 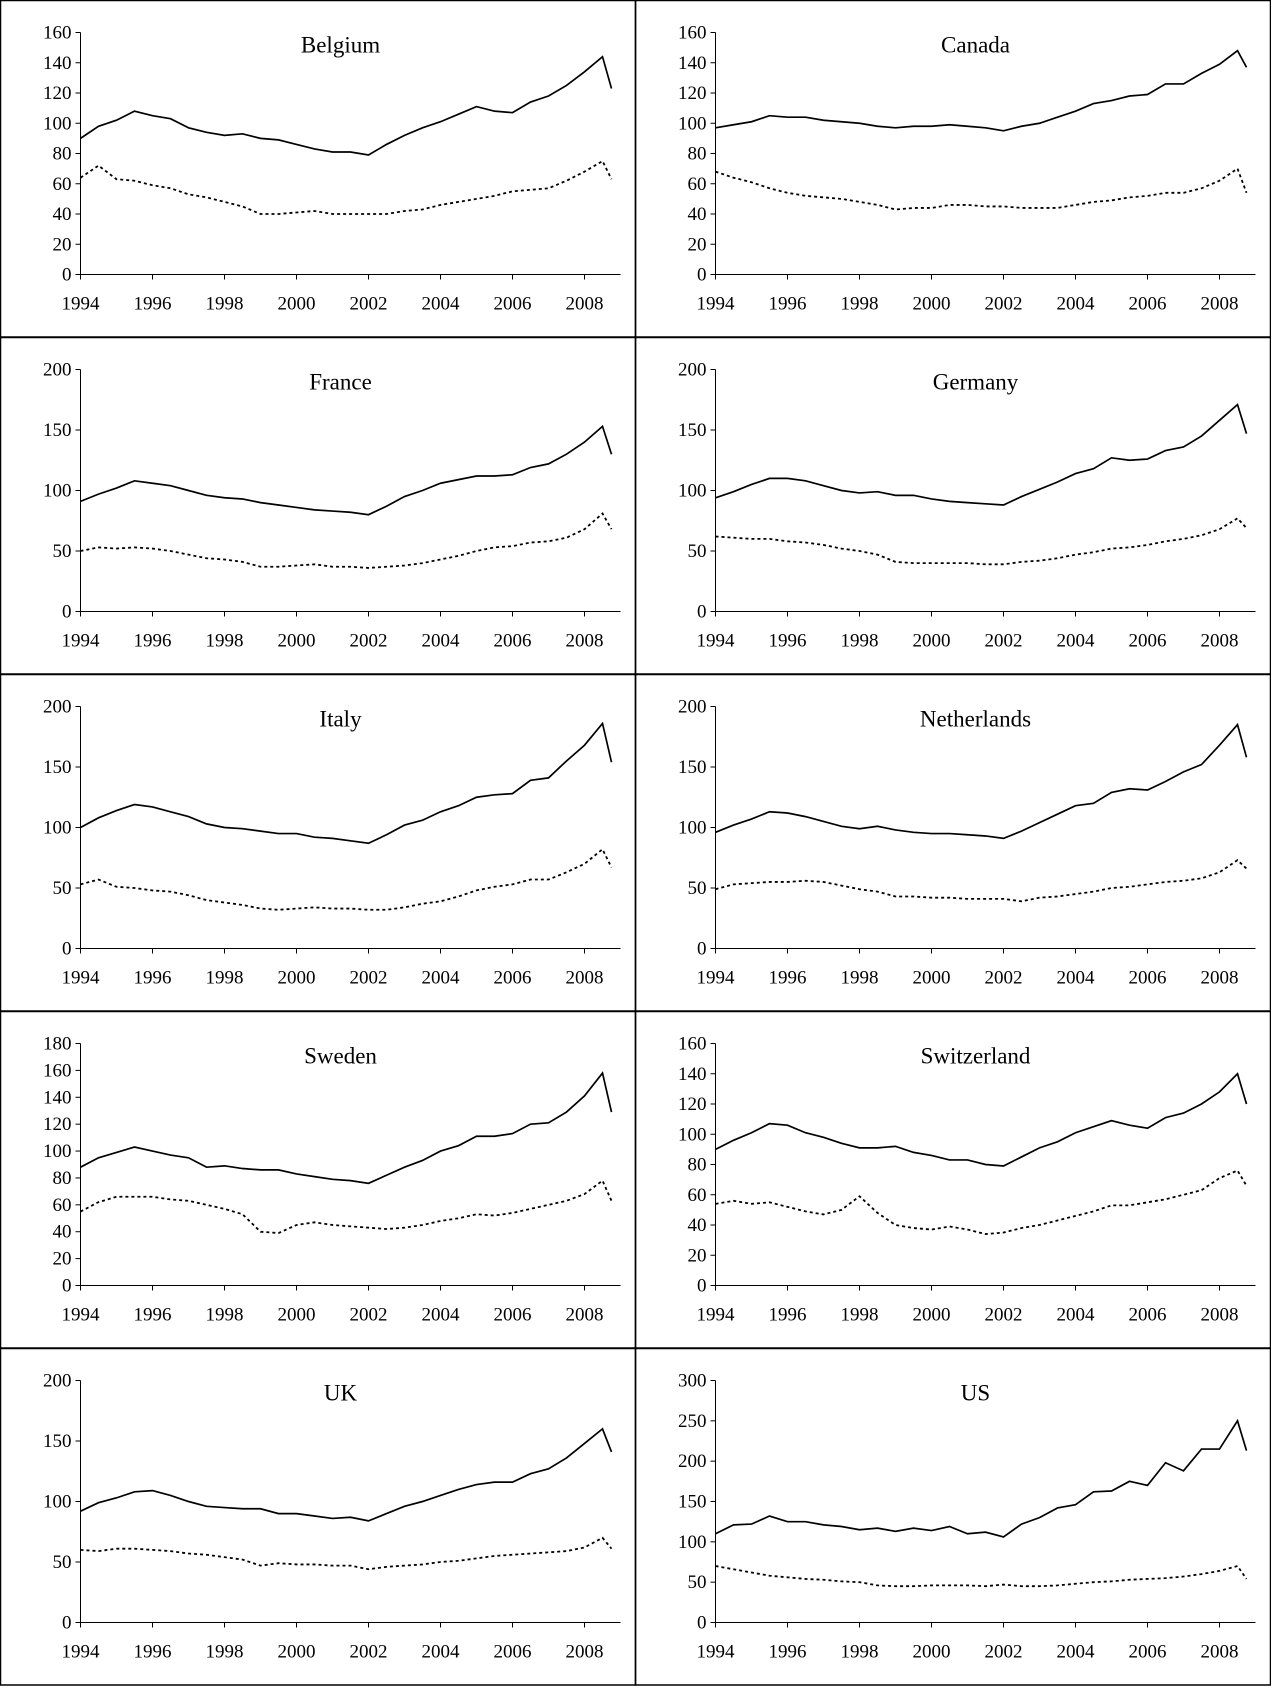 I want to click on chart-title: Switzerland, so click(x=976, y=1056).